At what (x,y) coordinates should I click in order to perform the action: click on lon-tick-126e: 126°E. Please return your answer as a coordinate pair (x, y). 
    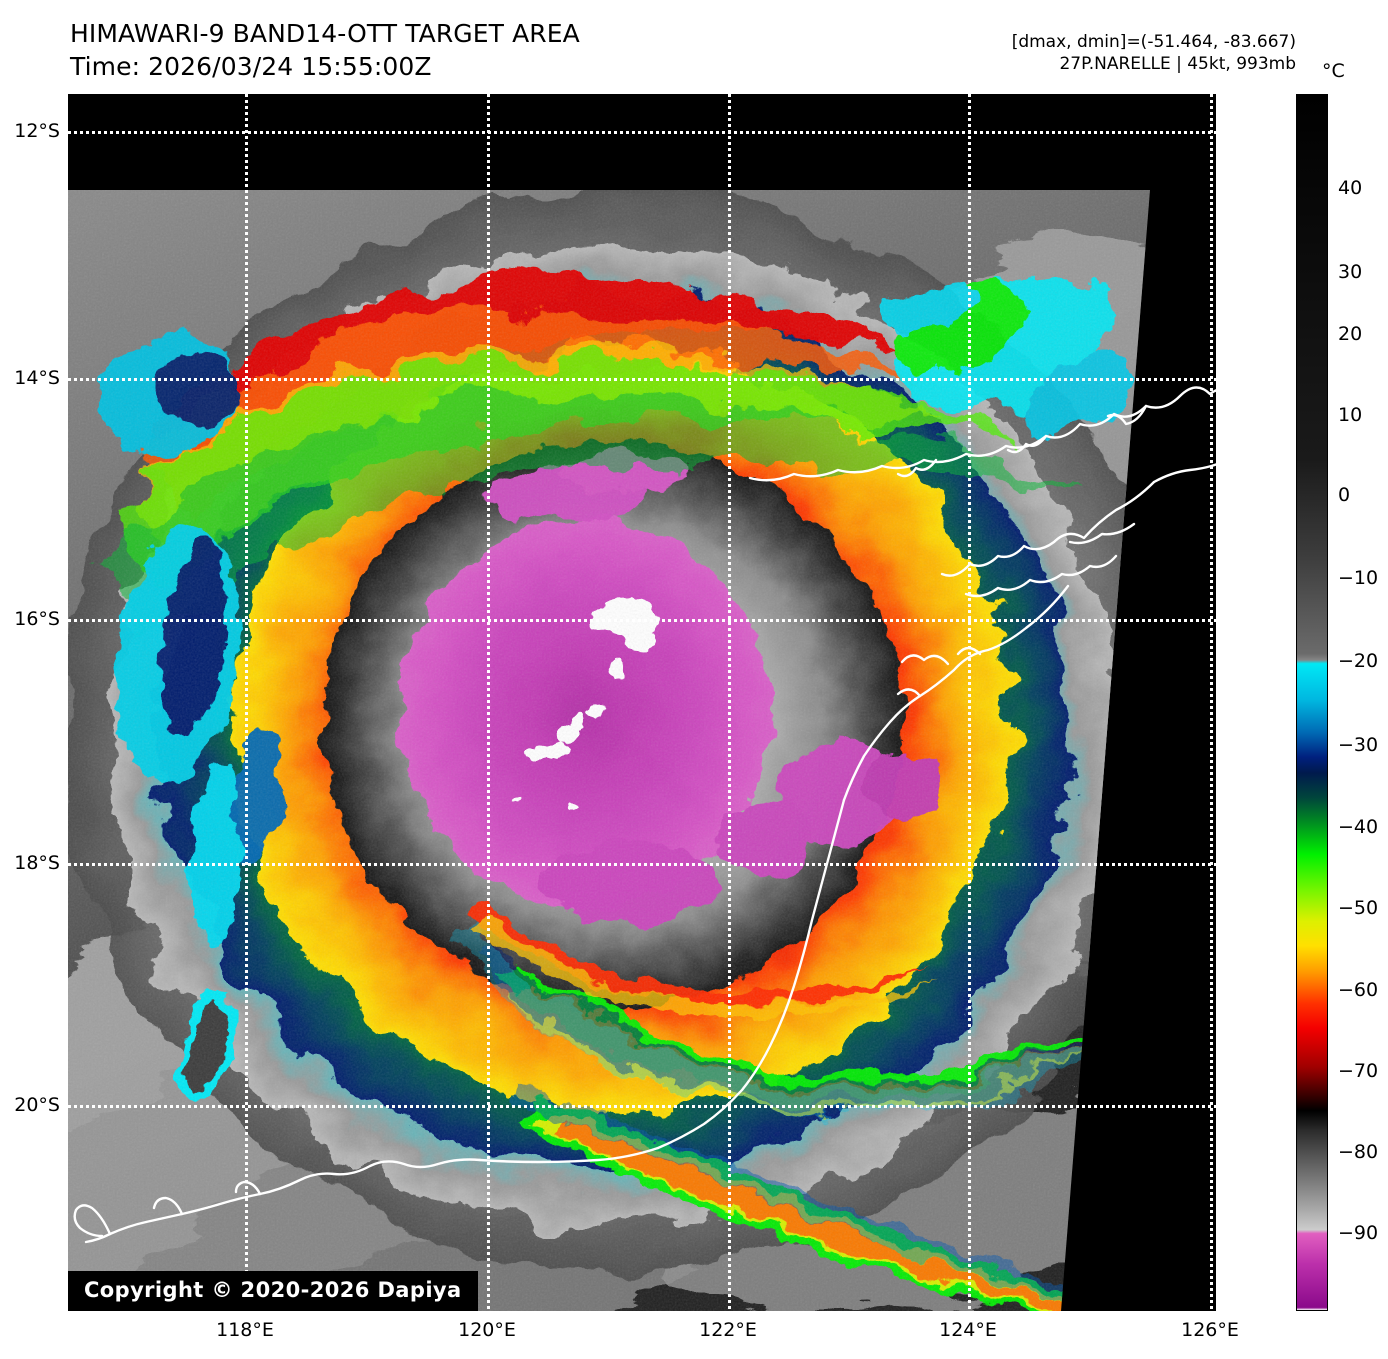
    Looking at the image, I should click on (1210, 1330).